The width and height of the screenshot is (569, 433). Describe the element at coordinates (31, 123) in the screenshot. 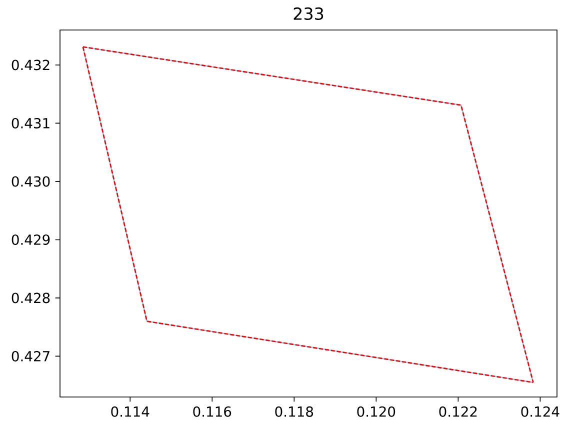

I see `y-tick-label: 0.431` at that location.